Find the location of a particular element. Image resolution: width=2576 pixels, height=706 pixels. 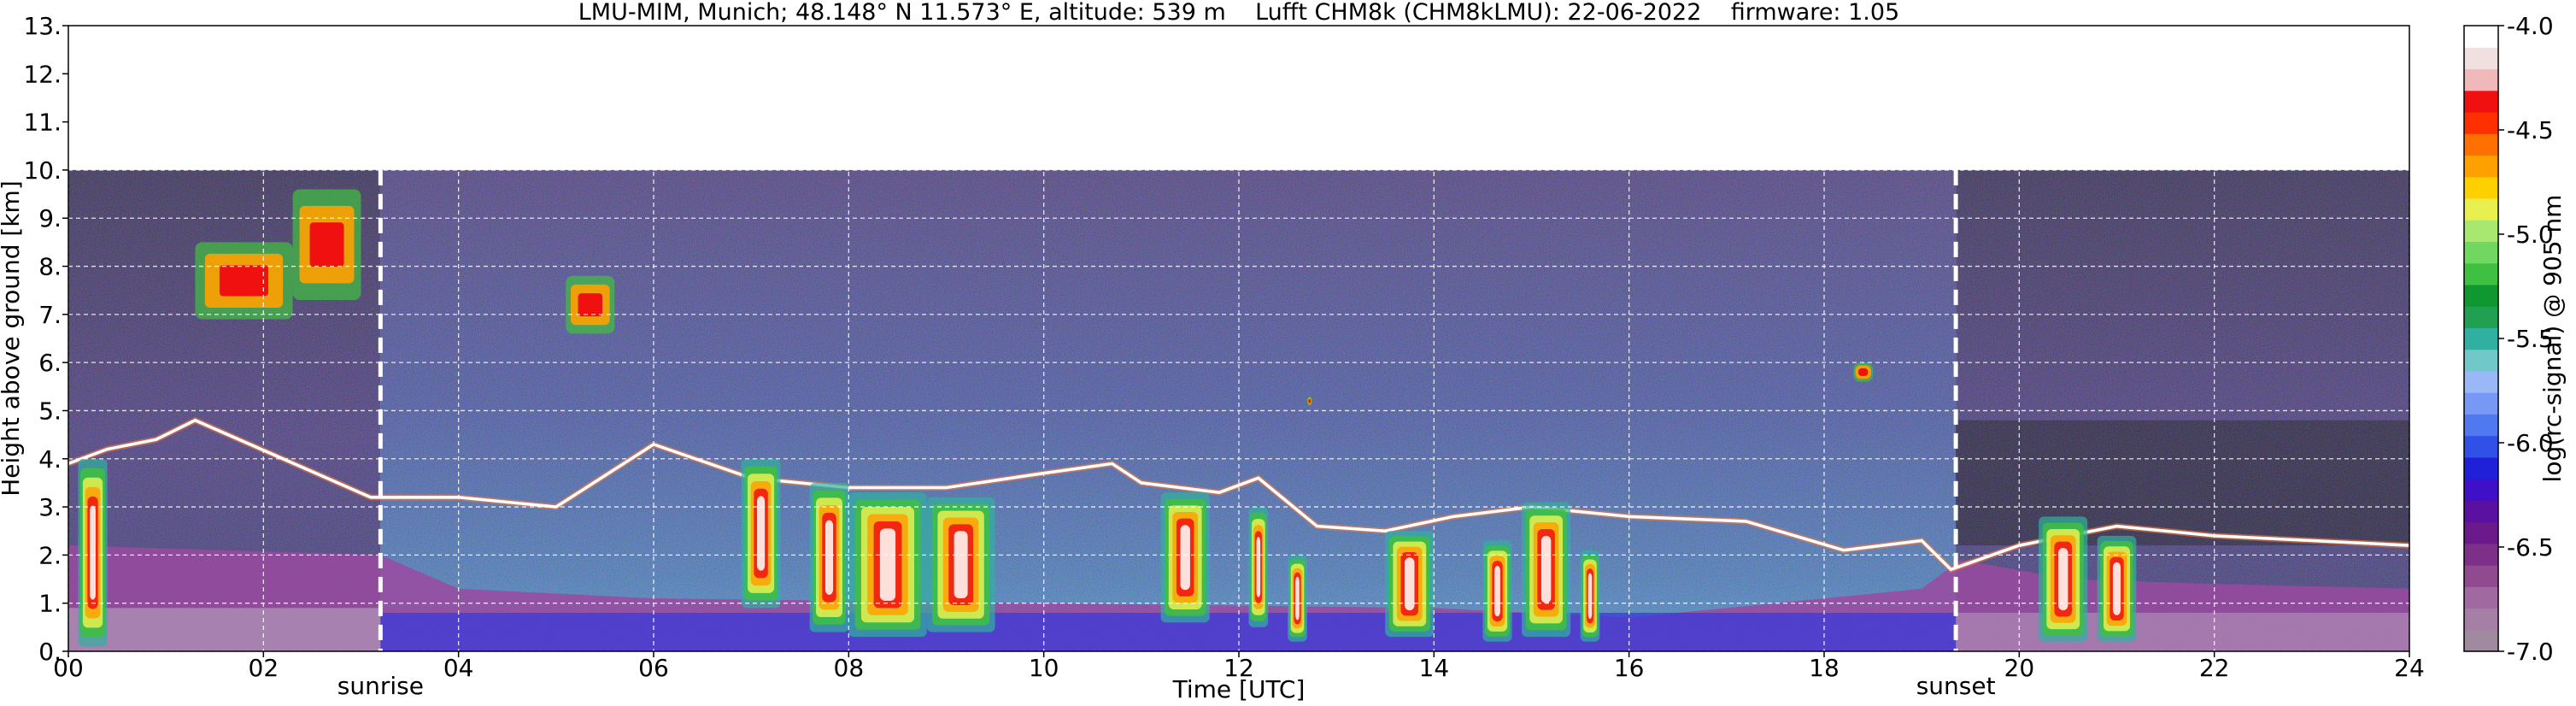

colorbar-tick-label-5: -6.5 is located at coordinates (2530, 547).